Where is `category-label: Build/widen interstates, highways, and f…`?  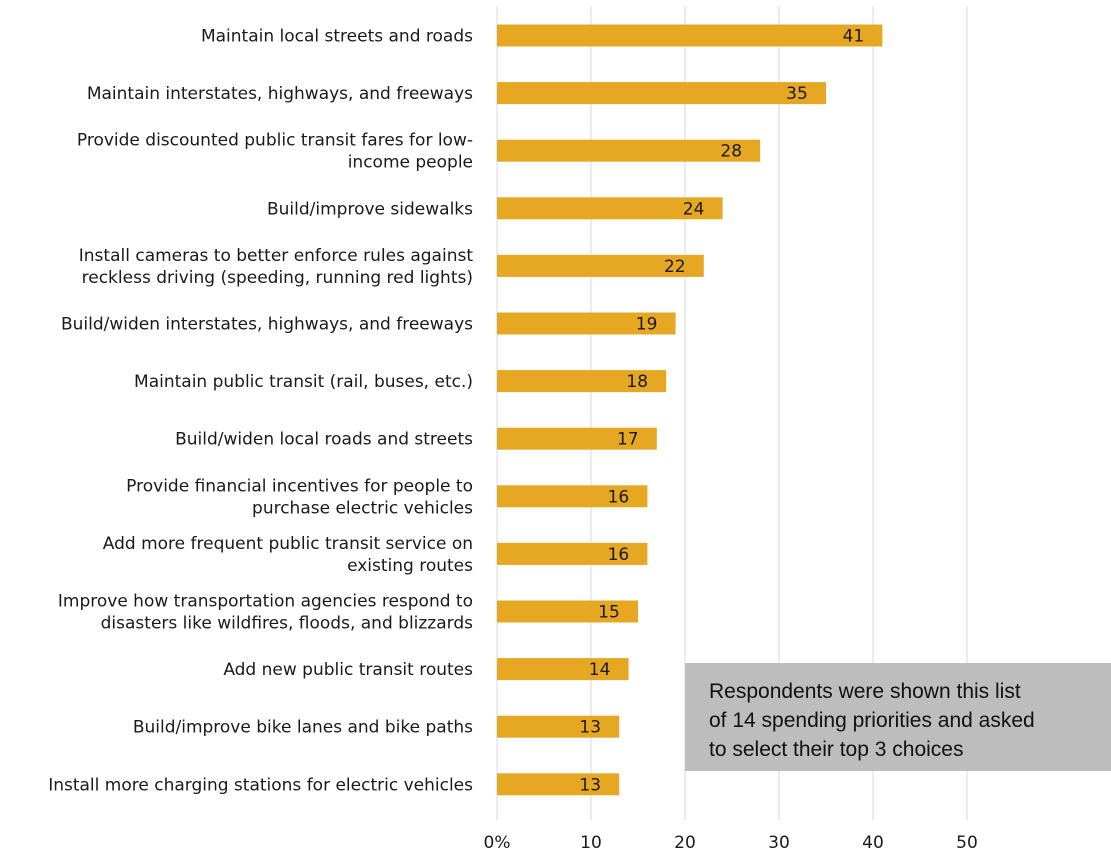 category-label: Build/widen interstates, highways, and f… is located at coordinates (267, 325).